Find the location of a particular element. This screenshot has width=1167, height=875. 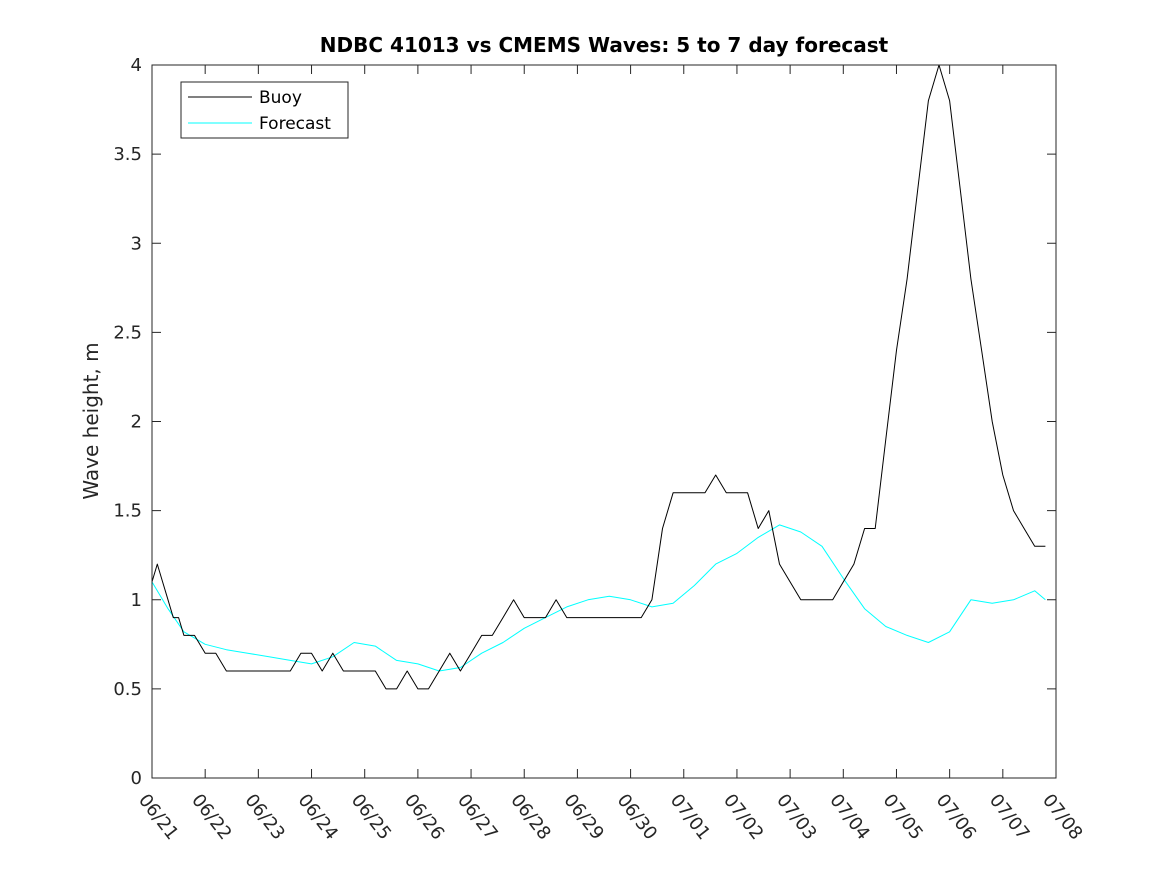

x-tick-label: 06/21 is located at coordinates (158, 817).